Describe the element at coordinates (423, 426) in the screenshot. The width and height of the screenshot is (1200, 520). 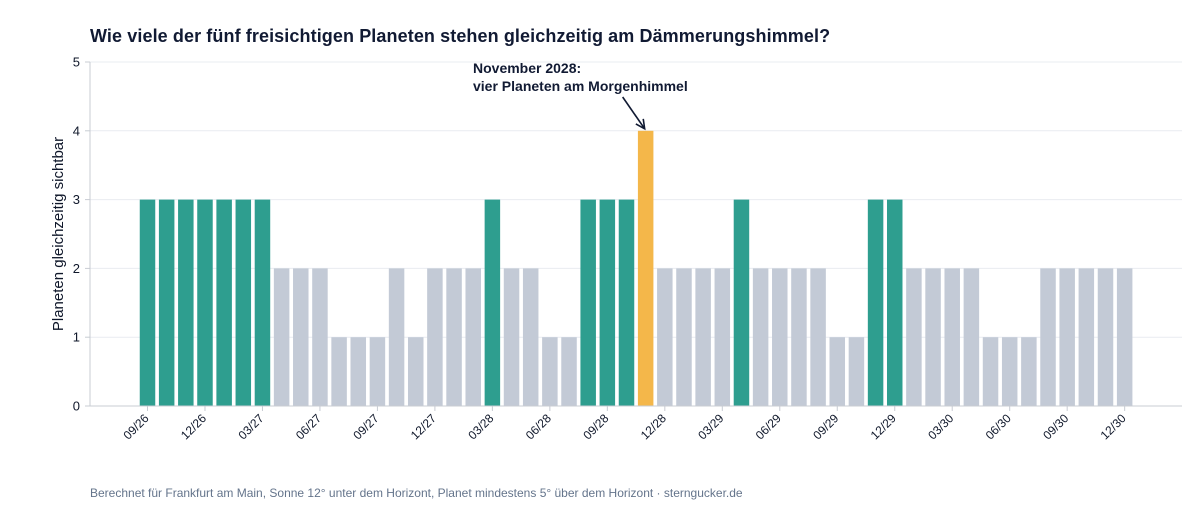
I see `x-tick-label: 12/27` at that location.